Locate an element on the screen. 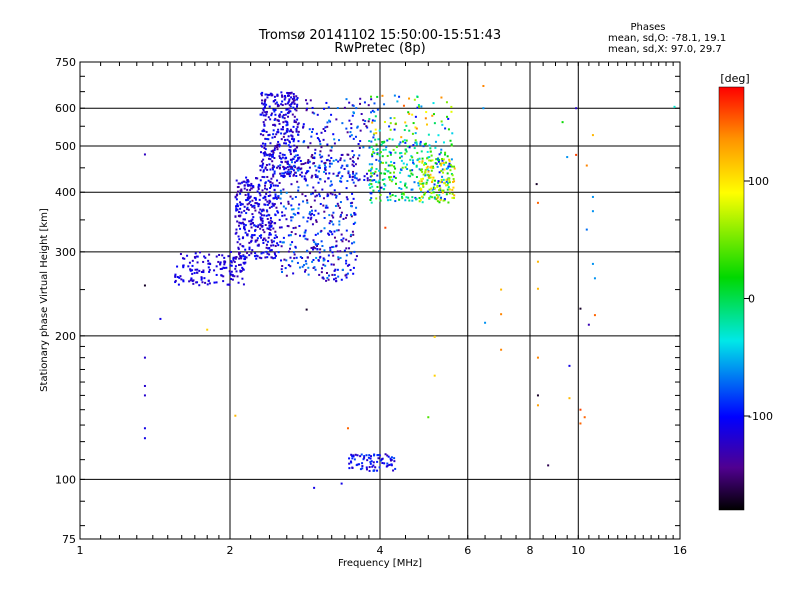  x-tick-labels: 1 2 4 6 8 10 16 is located at coordinates (382, 550).